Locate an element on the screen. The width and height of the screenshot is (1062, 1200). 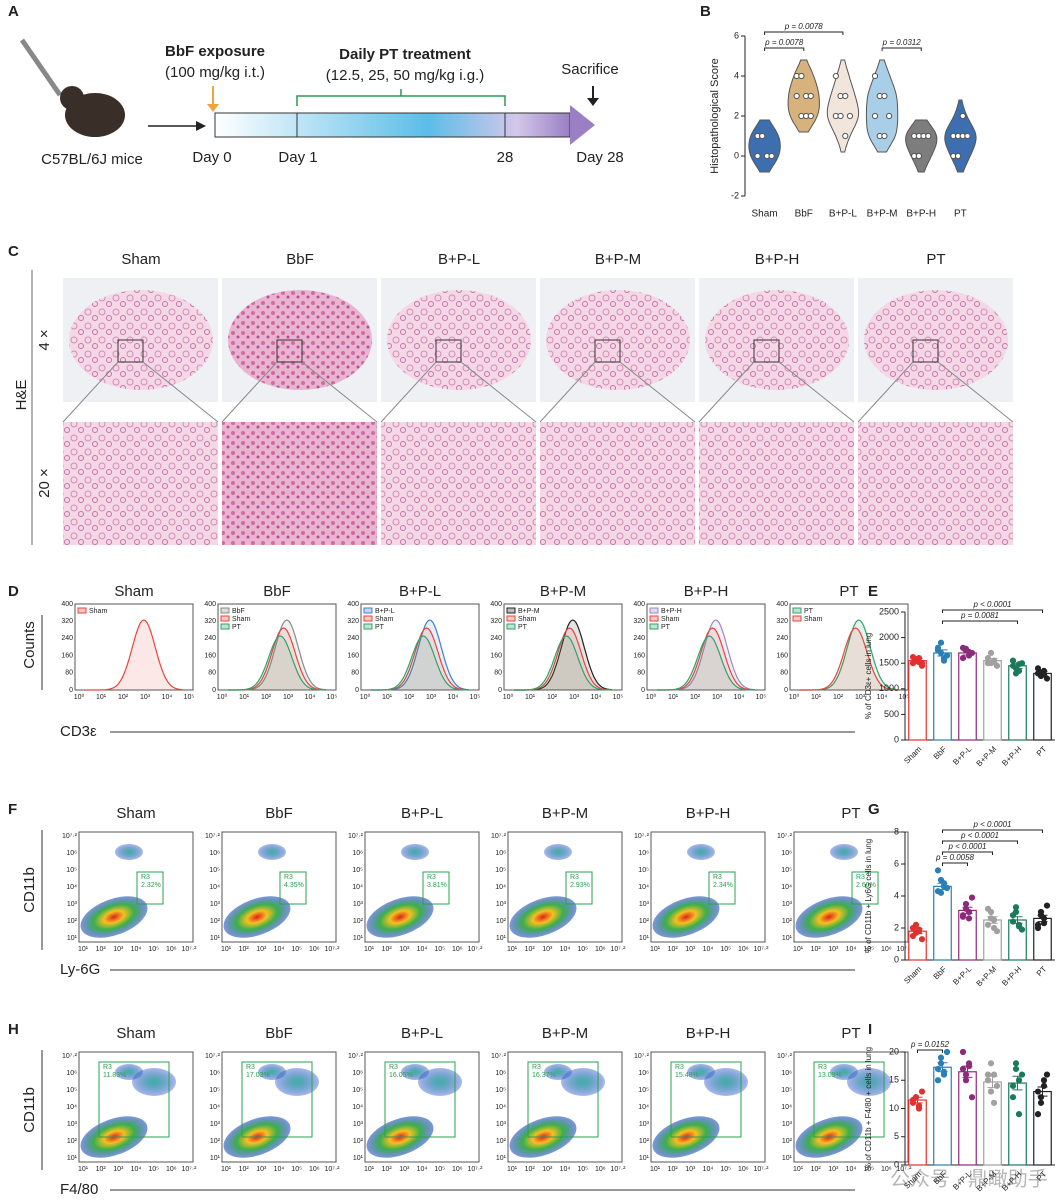
group-label: Sham is located at coordinates (140, 259).